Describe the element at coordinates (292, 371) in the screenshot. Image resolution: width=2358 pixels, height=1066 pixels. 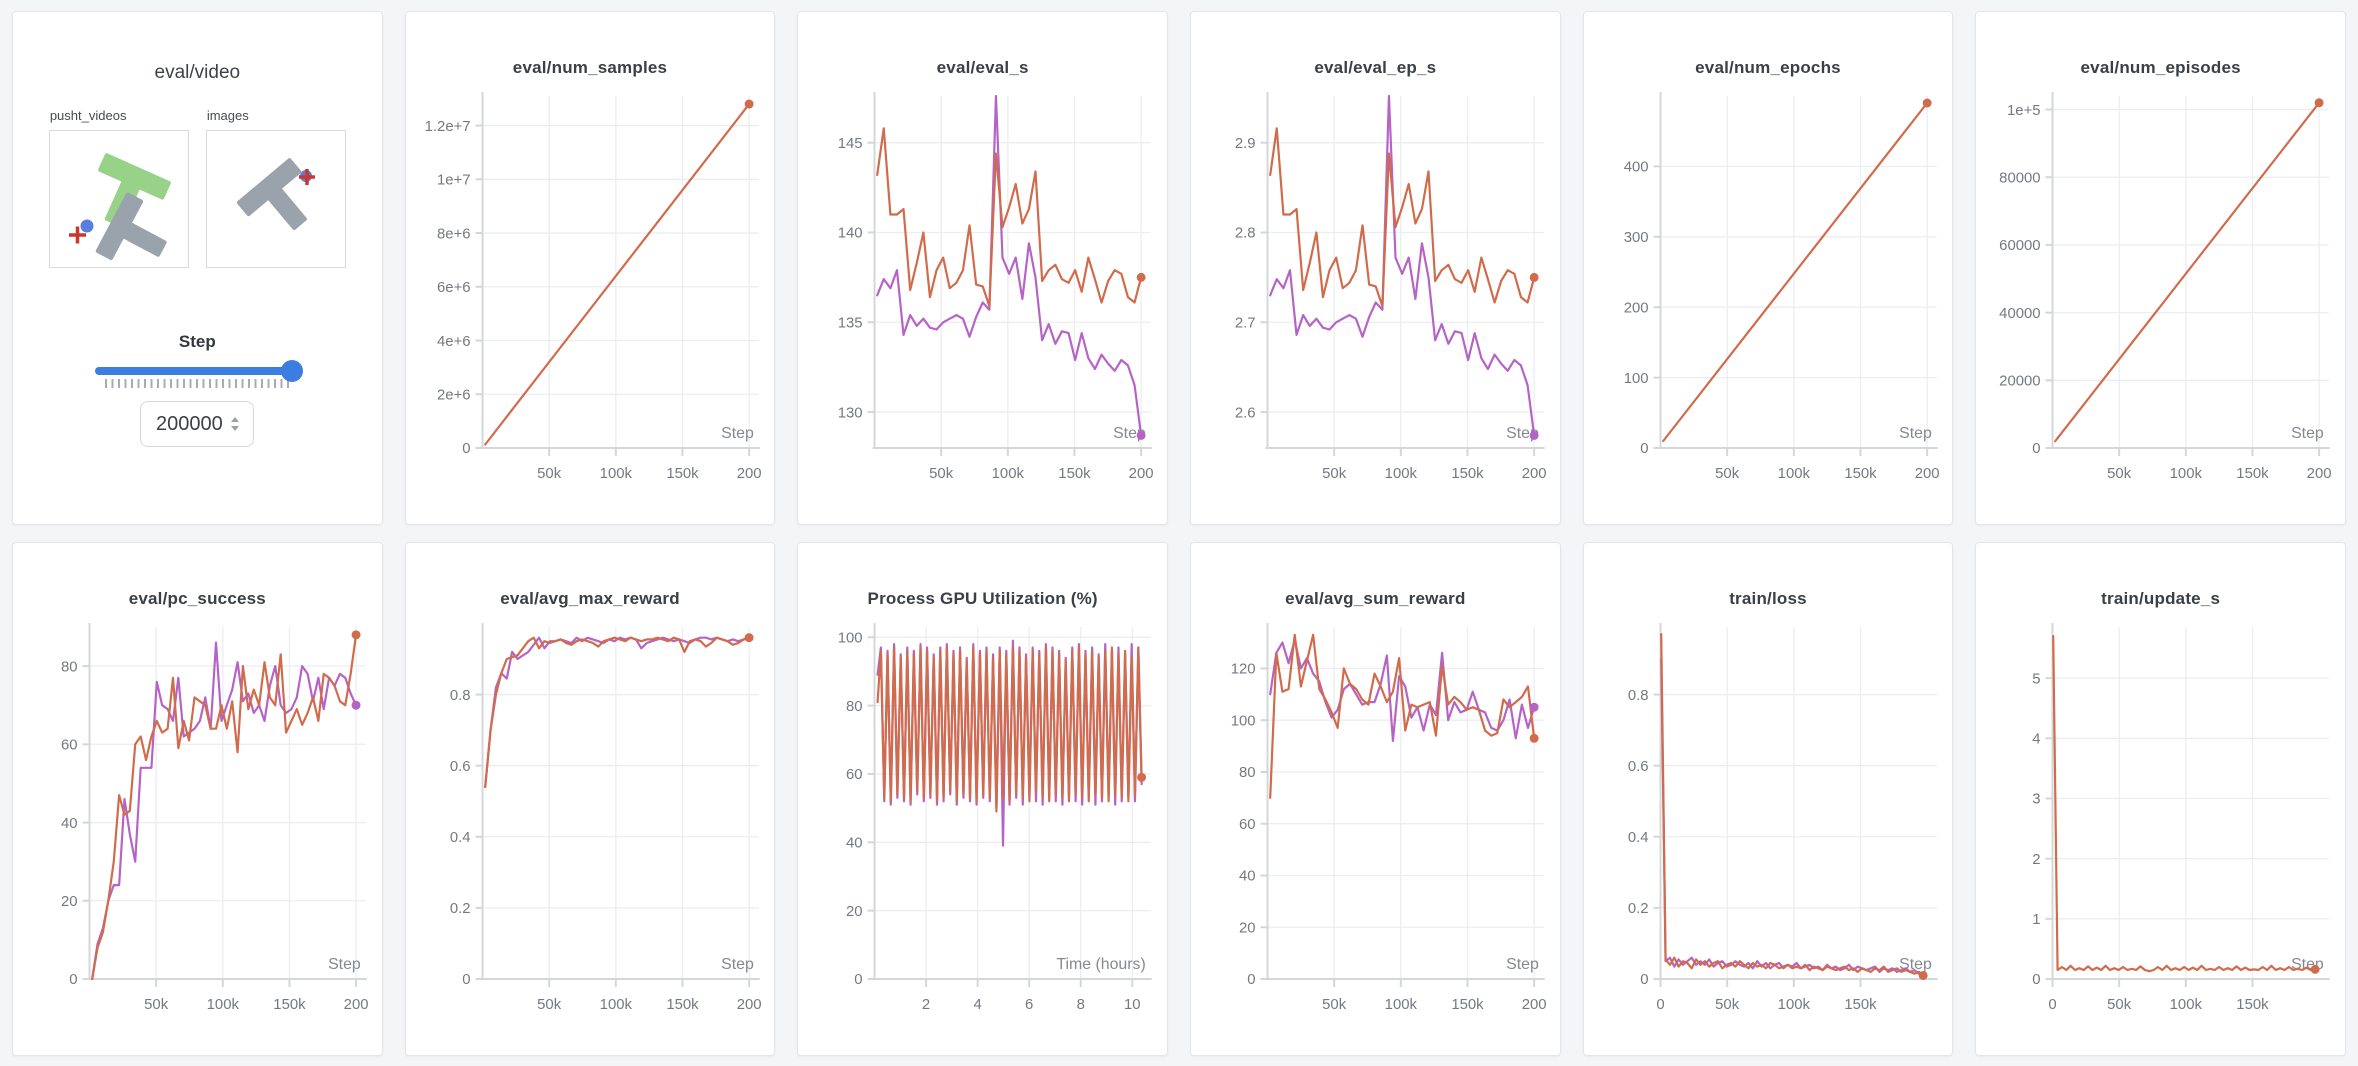
I see `step-slider-thumb` at that location.